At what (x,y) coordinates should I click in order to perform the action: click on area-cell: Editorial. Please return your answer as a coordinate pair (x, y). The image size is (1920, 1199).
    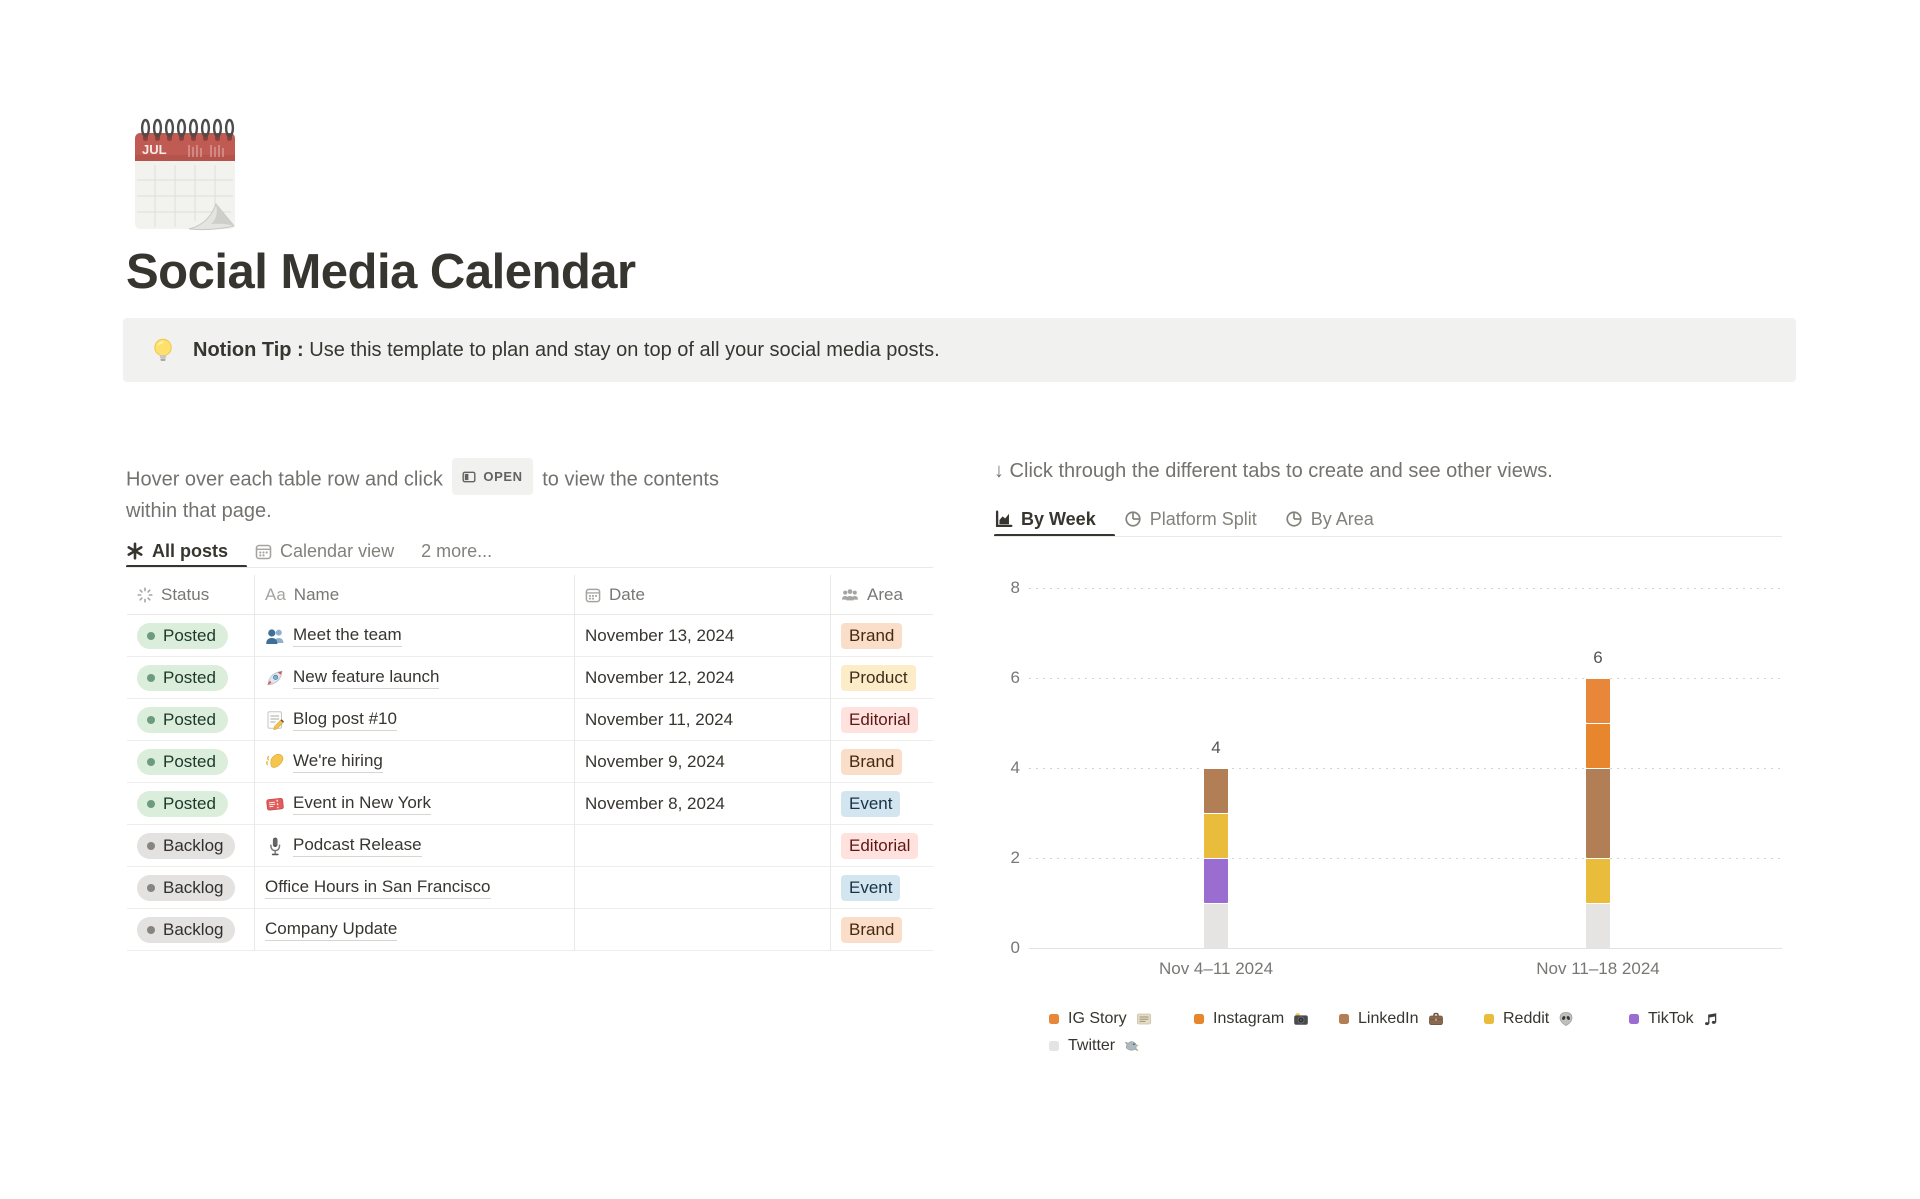
    Looking at the image, I should click on (882, 719).